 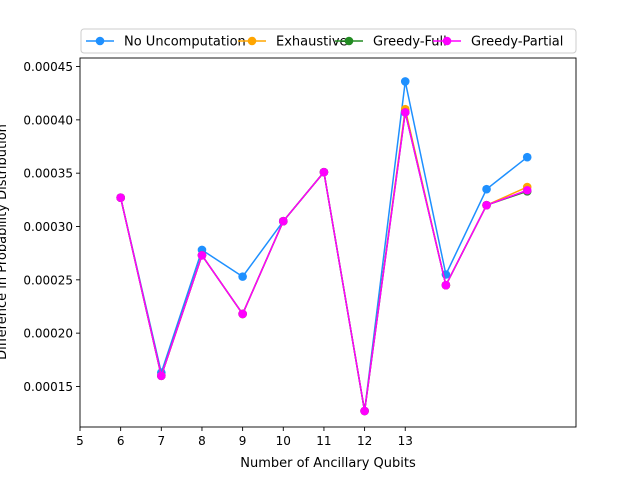 What do you see at coordinates (48, 334) in the screenshot?
I see `y-tick-label: 0.00020` at bounding box center [48, 334].